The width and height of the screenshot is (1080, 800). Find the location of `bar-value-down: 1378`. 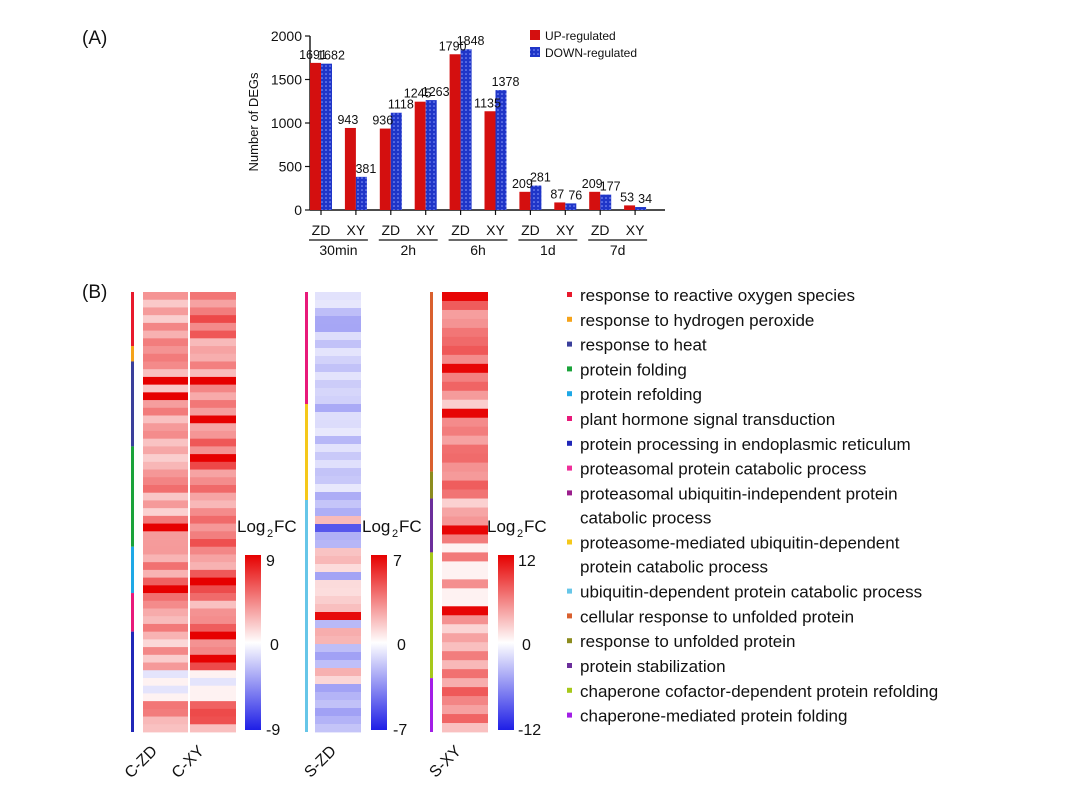

bar-value-down: 1378 is located at coordinates (506, 82).